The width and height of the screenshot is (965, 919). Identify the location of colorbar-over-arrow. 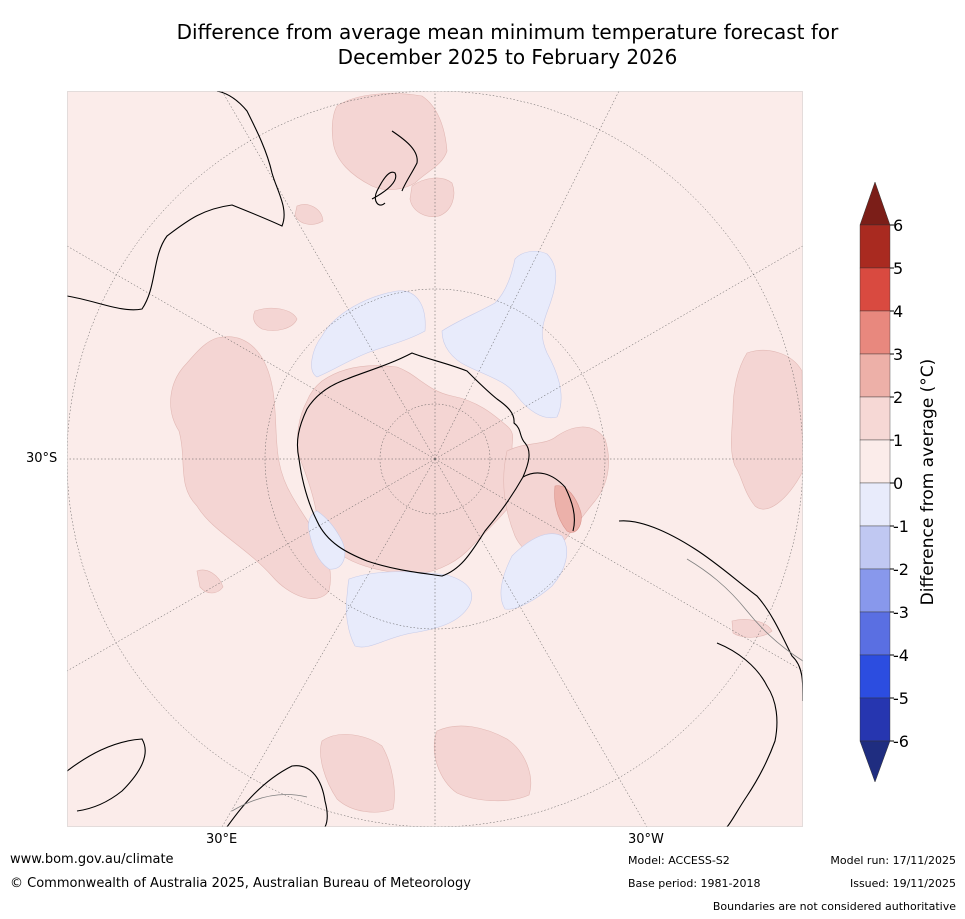
(875, 203).